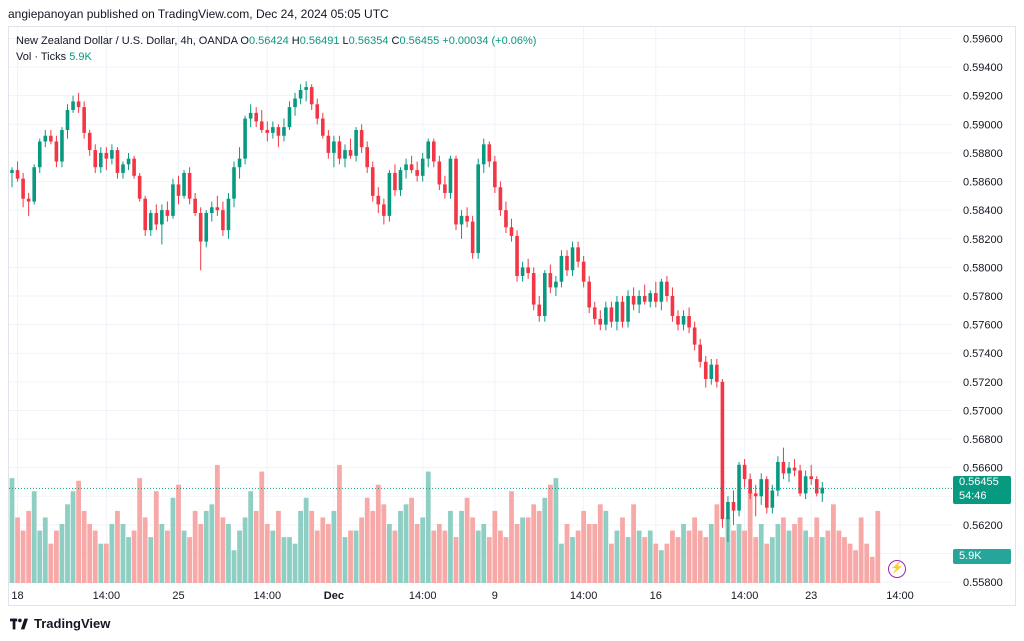  What do you see at coordinates (41, 57) in the screenshot?
I see `volume-label: Vol · Ticks` at bounding box center [41, 57].